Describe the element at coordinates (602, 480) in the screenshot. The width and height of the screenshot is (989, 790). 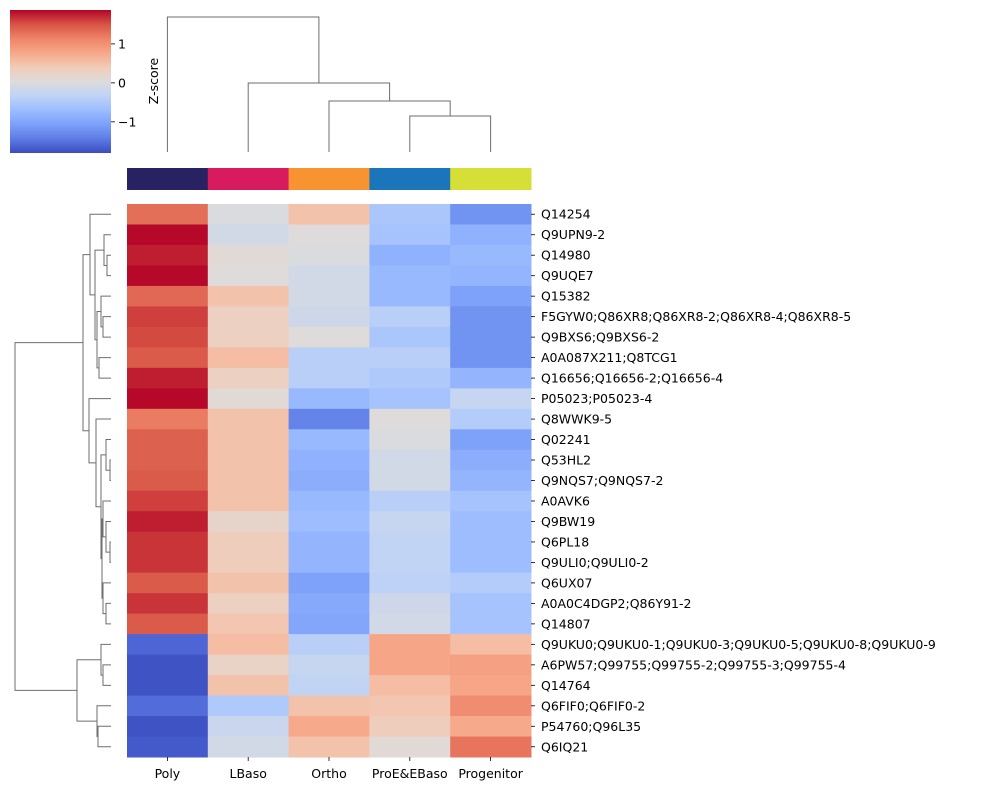
I see `row-label: Q9NQS7;Q9NQS7-2` at that location.